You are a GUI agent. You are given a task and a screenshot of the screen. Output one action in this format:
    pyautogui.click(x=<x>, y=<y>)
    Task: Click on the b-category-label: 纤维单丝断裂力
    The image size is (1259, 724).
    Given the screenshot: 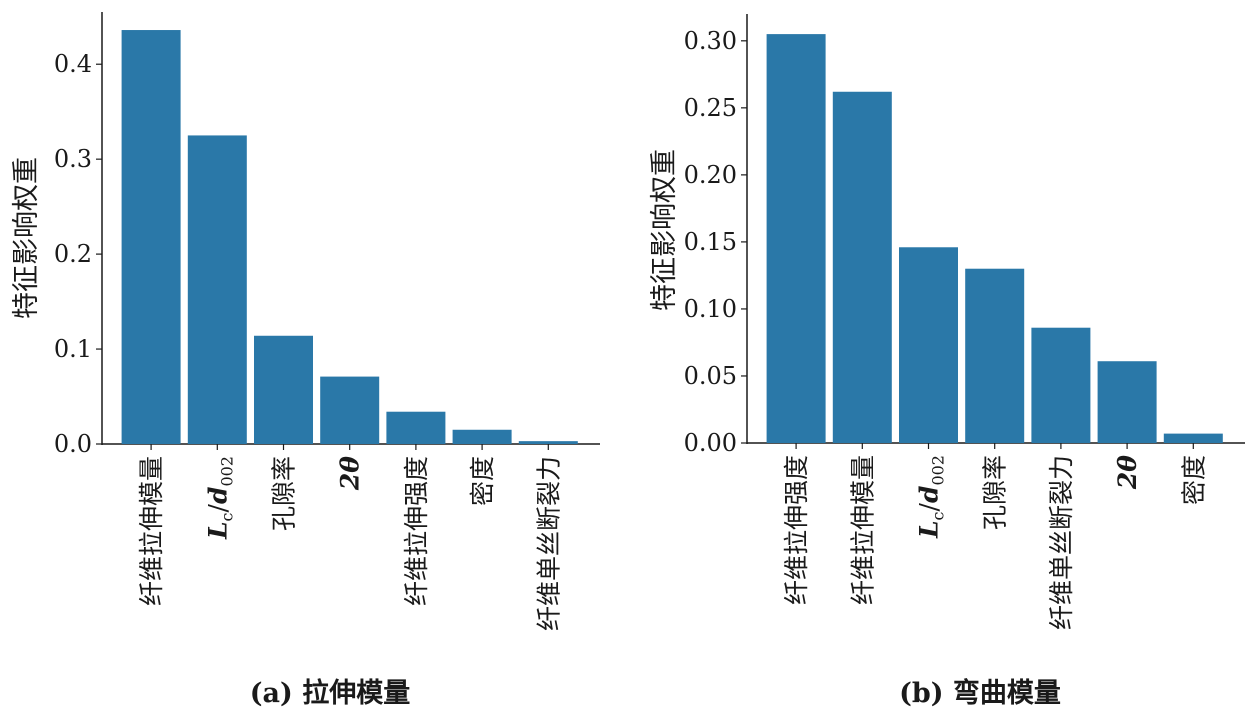 What is the action you would take?
    pyautogui.click(x=1061, y=542)
    